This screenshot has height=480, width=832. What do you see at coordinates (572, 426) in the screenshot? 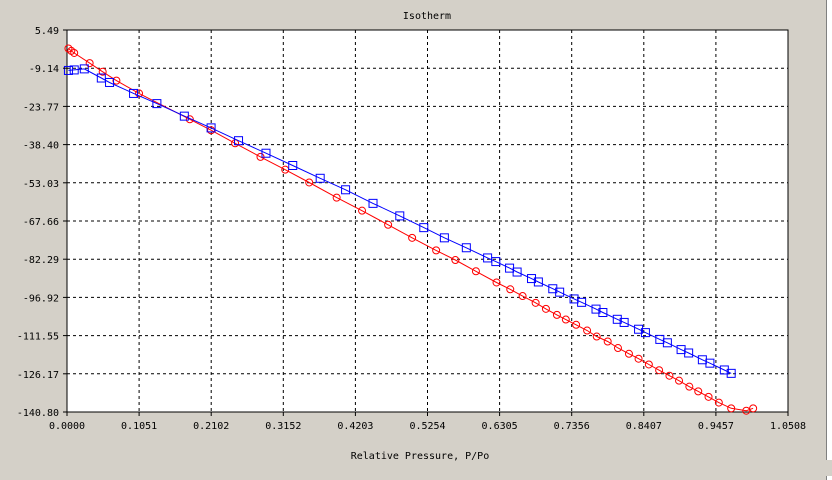
I see `x-tick-label: 0.7356` at bounding box center [572, 426].